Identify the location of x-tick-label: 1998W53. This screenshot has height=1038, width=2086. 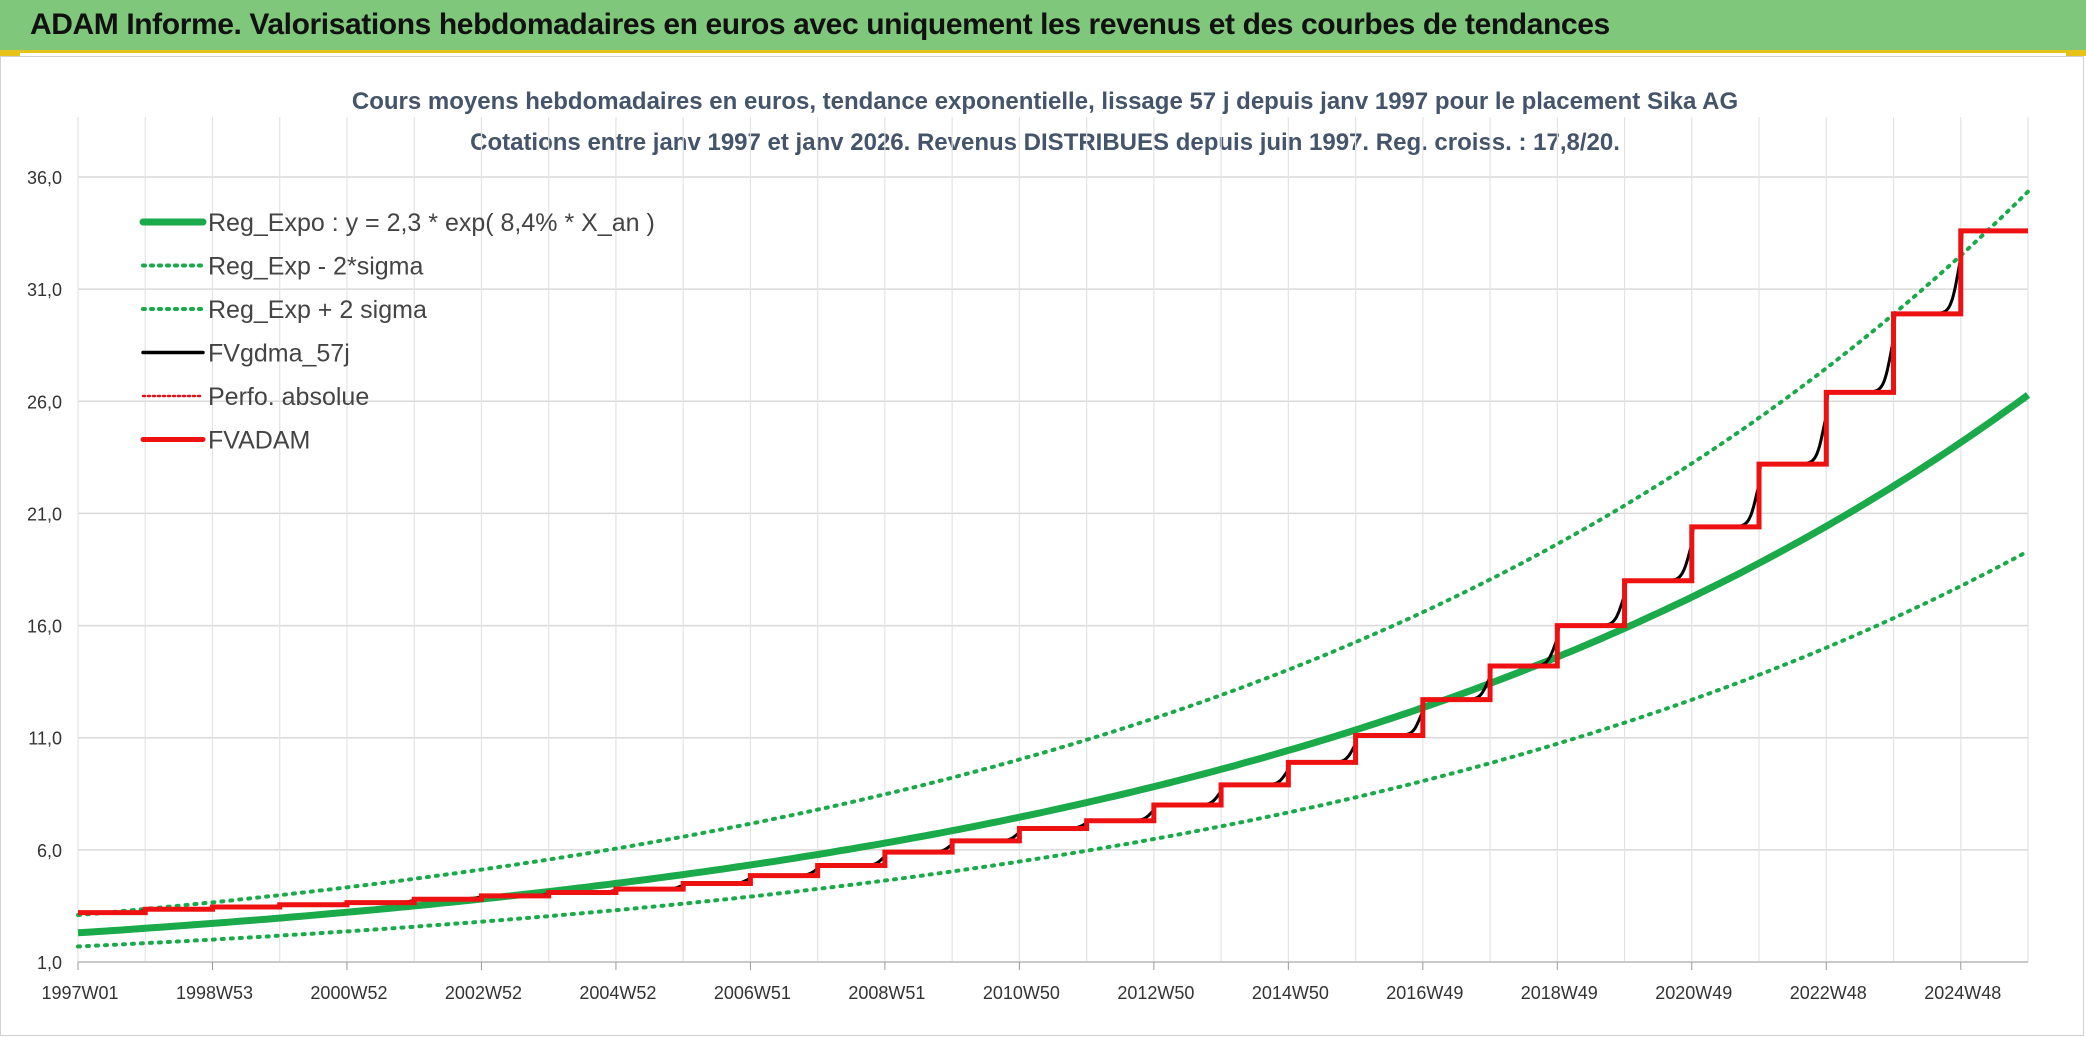
(214, 993).